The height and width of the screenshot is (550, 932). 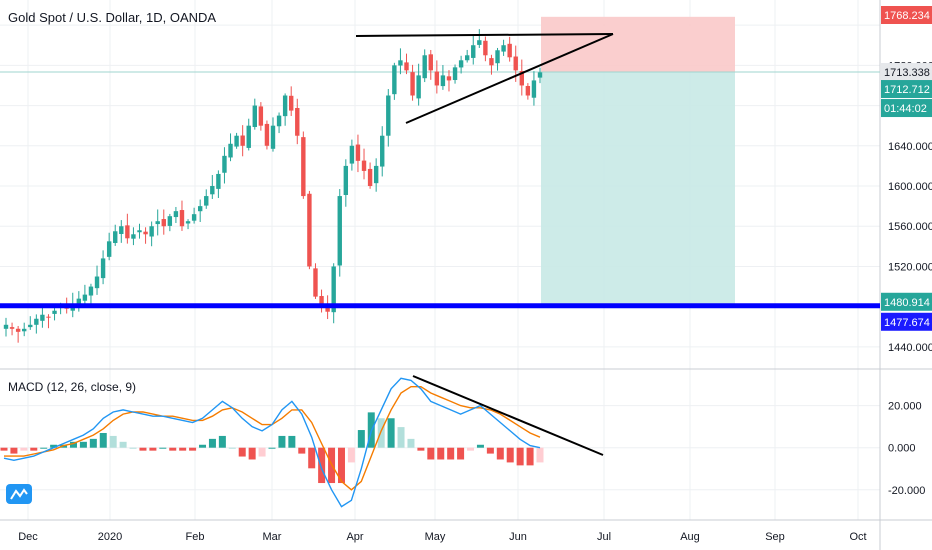 What do you see at coordinates (910, 348) in the screenshot?
I see `price-axis-tick-label: 1440.000` at bounding box center [910, 348].